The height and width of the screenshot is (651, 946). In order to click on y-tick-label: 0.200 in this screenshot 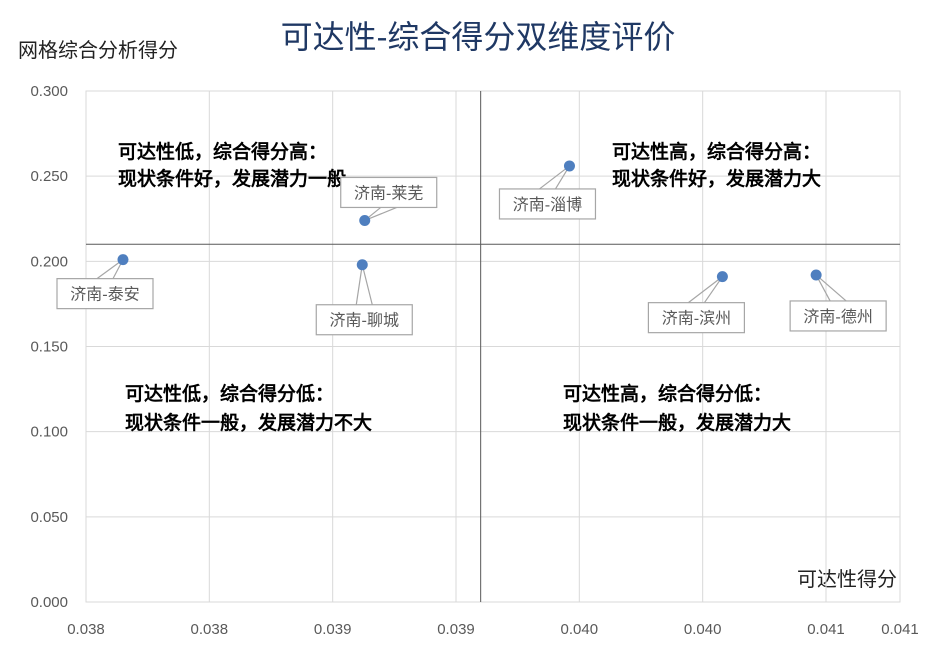, I will do `click(49, 261)`.